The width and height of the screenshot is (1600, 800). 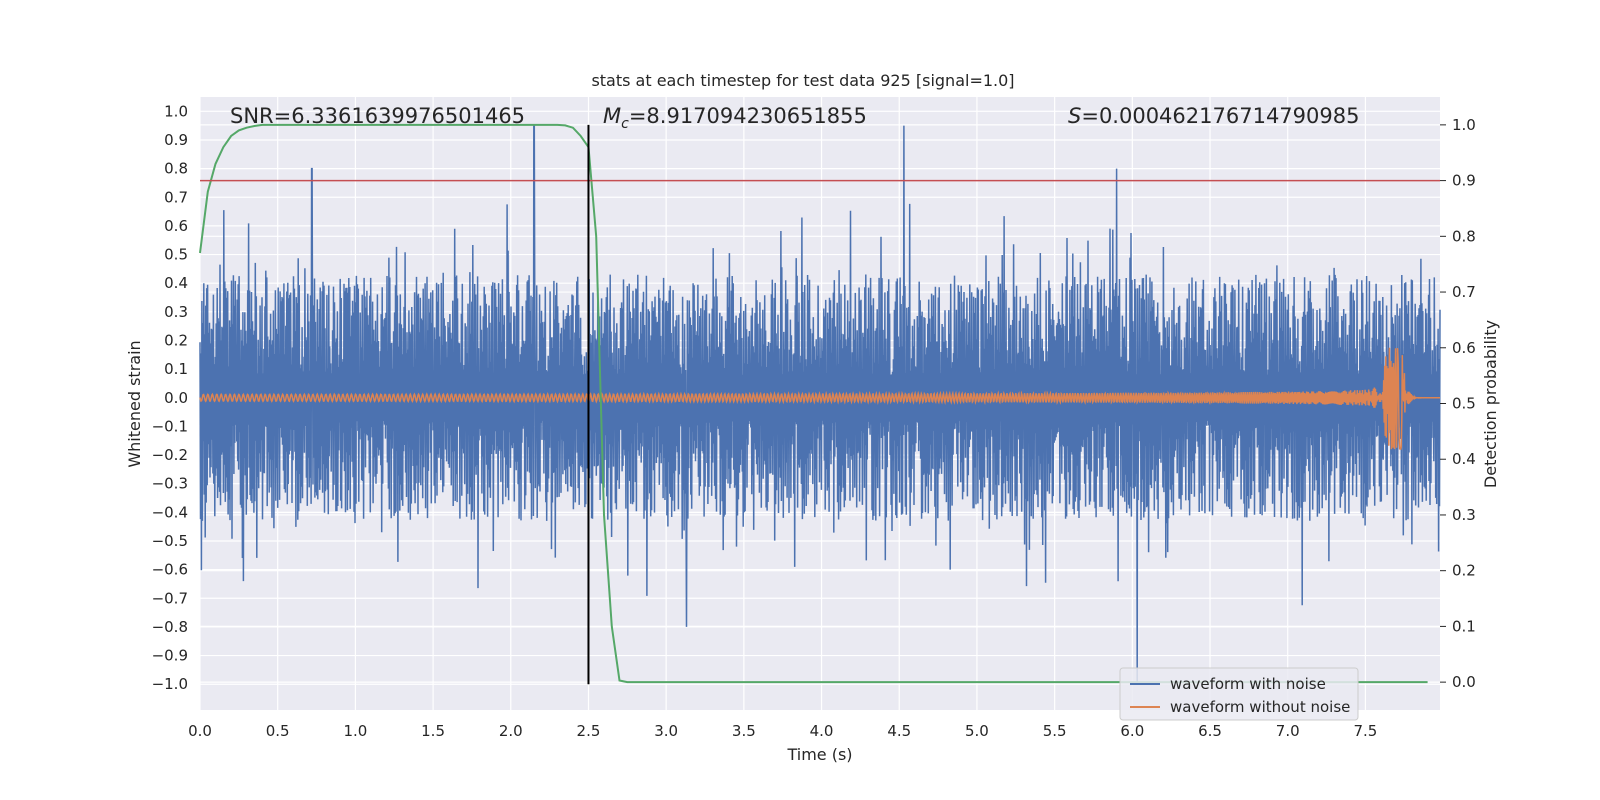 What do you see at coordinates (1365, 731) in the screenshot?
I see `x-tick-label: 7.5` at bounding box center [1365, 731].